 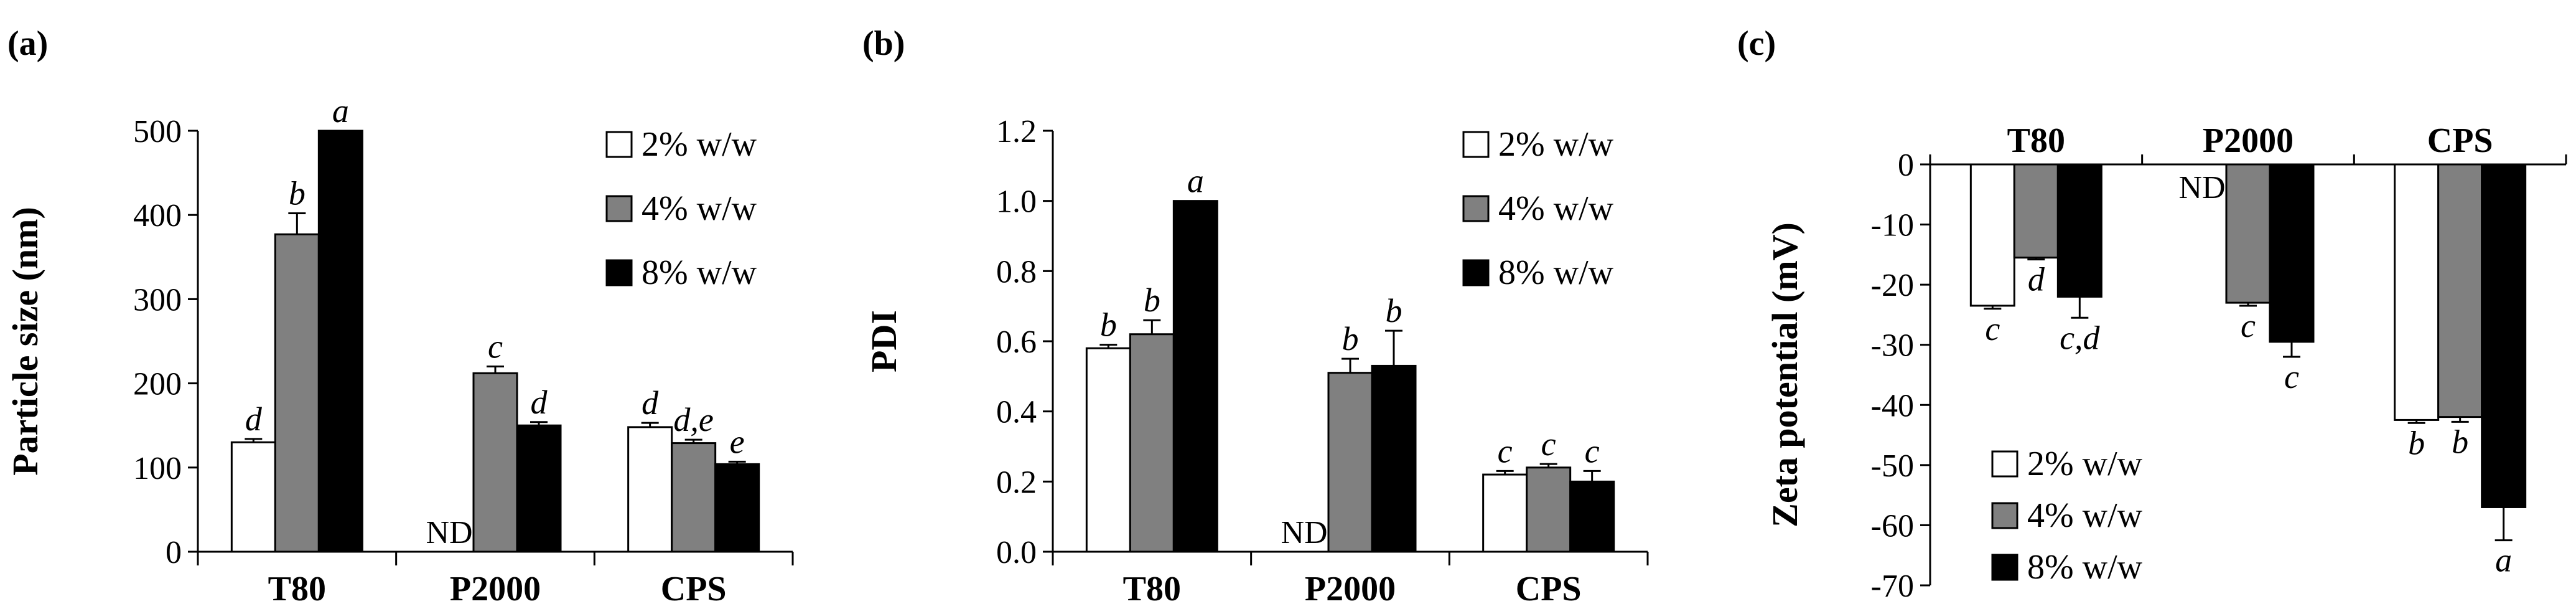 I want to click on panel-c-y-tick-label: -20, so click(x=1893, y=285).